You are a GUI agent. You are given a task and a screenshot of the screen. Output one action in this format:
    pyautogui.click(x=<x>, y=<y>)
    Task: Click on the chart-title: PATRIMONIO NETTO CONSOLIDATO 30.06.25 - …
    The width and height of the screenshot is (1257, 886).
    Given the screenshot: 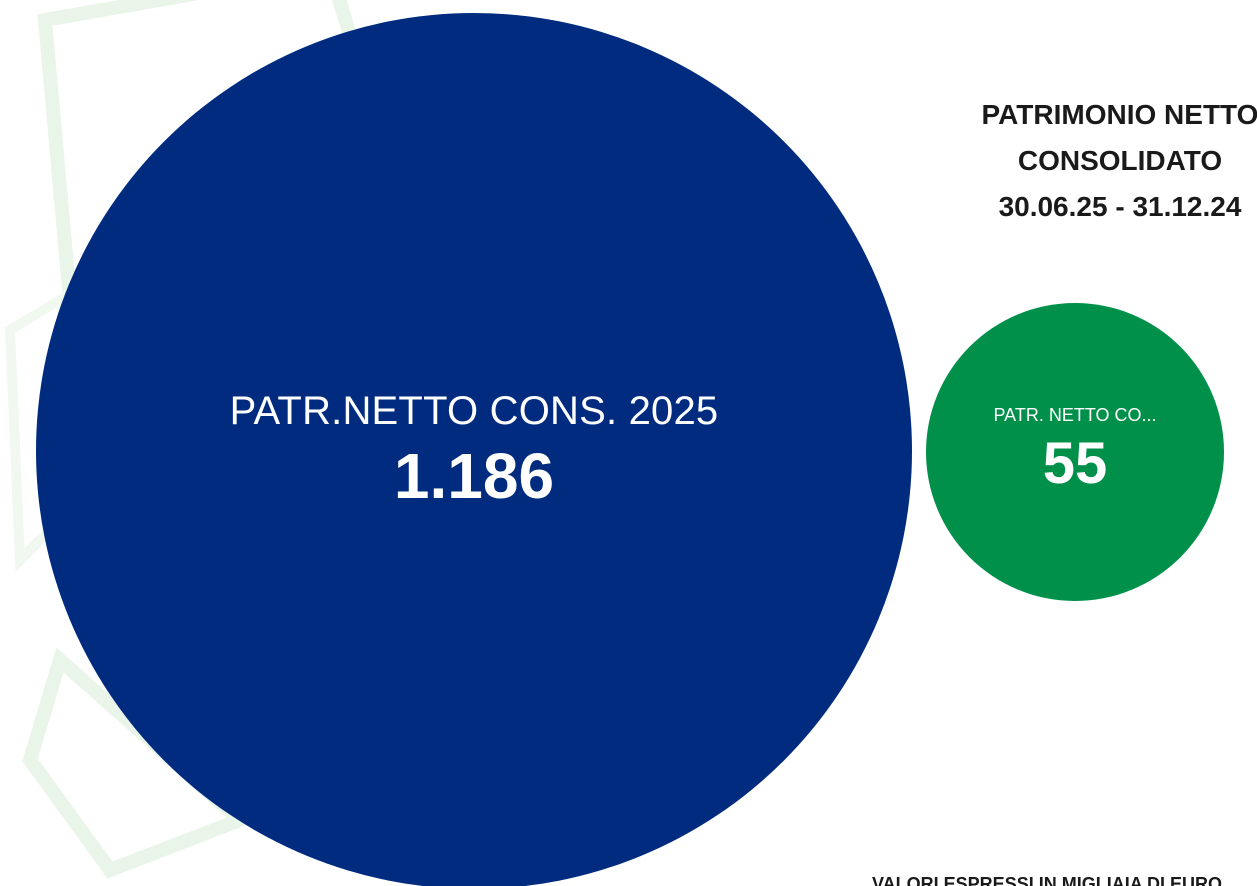 What is the action you would take?
    pyautogui.click(x=1083, y=161)
    